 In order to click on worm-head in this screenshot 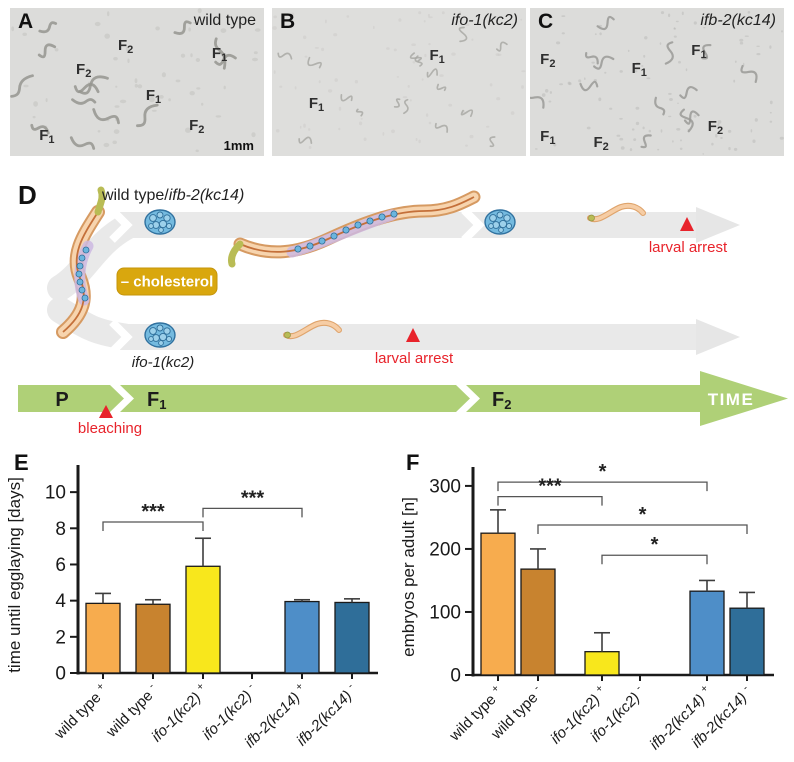, I will do `click(100, 201)`.